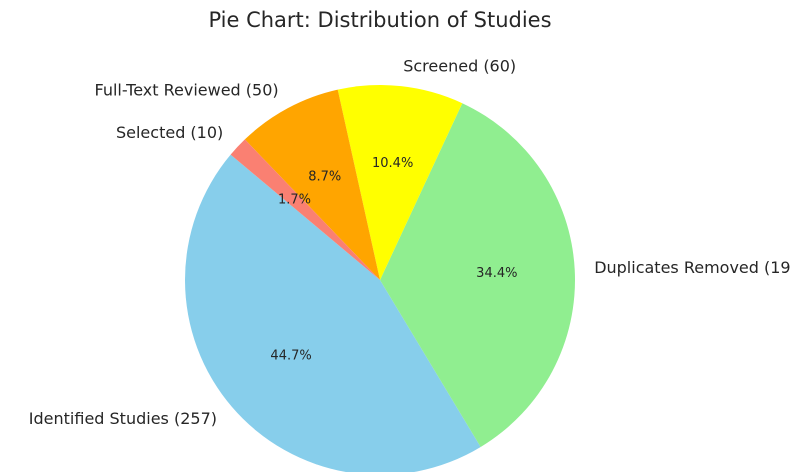 The width and height of the screenshot is (790, 472). Describe the element at coordinates (290, 356) in the screenshot. I see `percent-label: 44.7%` at that location.